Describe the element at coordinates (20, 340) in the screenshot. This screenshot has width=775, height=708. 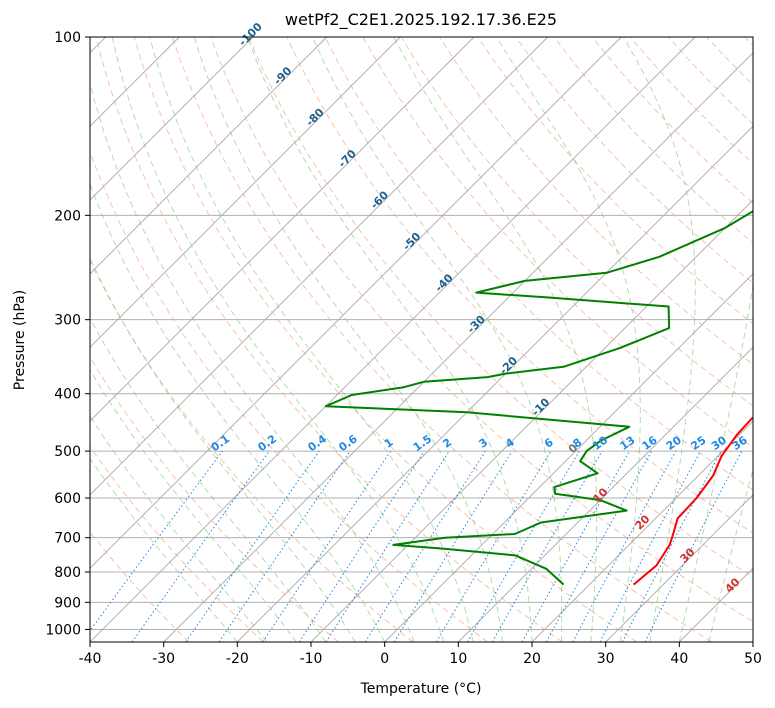
I see `y-axis-label: Pressure (hPa)` at that location.